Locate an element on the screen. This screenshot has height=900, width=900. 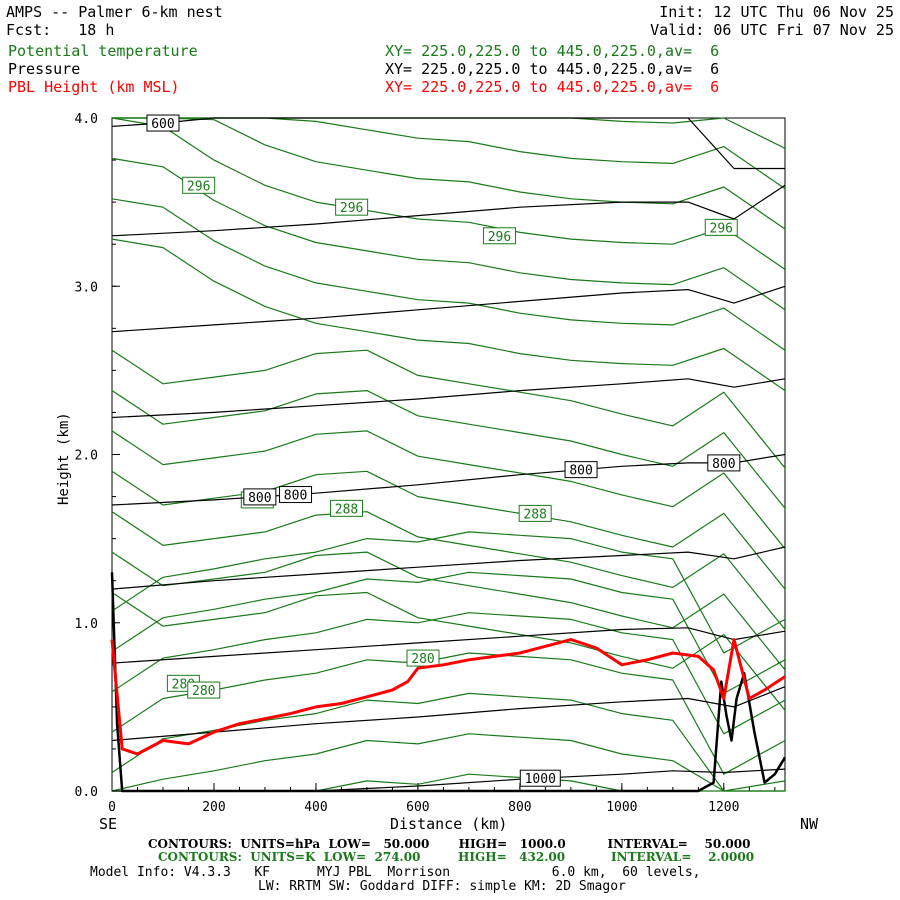
pressure-label-1000: 1000 is located at coordinates (540, 779).